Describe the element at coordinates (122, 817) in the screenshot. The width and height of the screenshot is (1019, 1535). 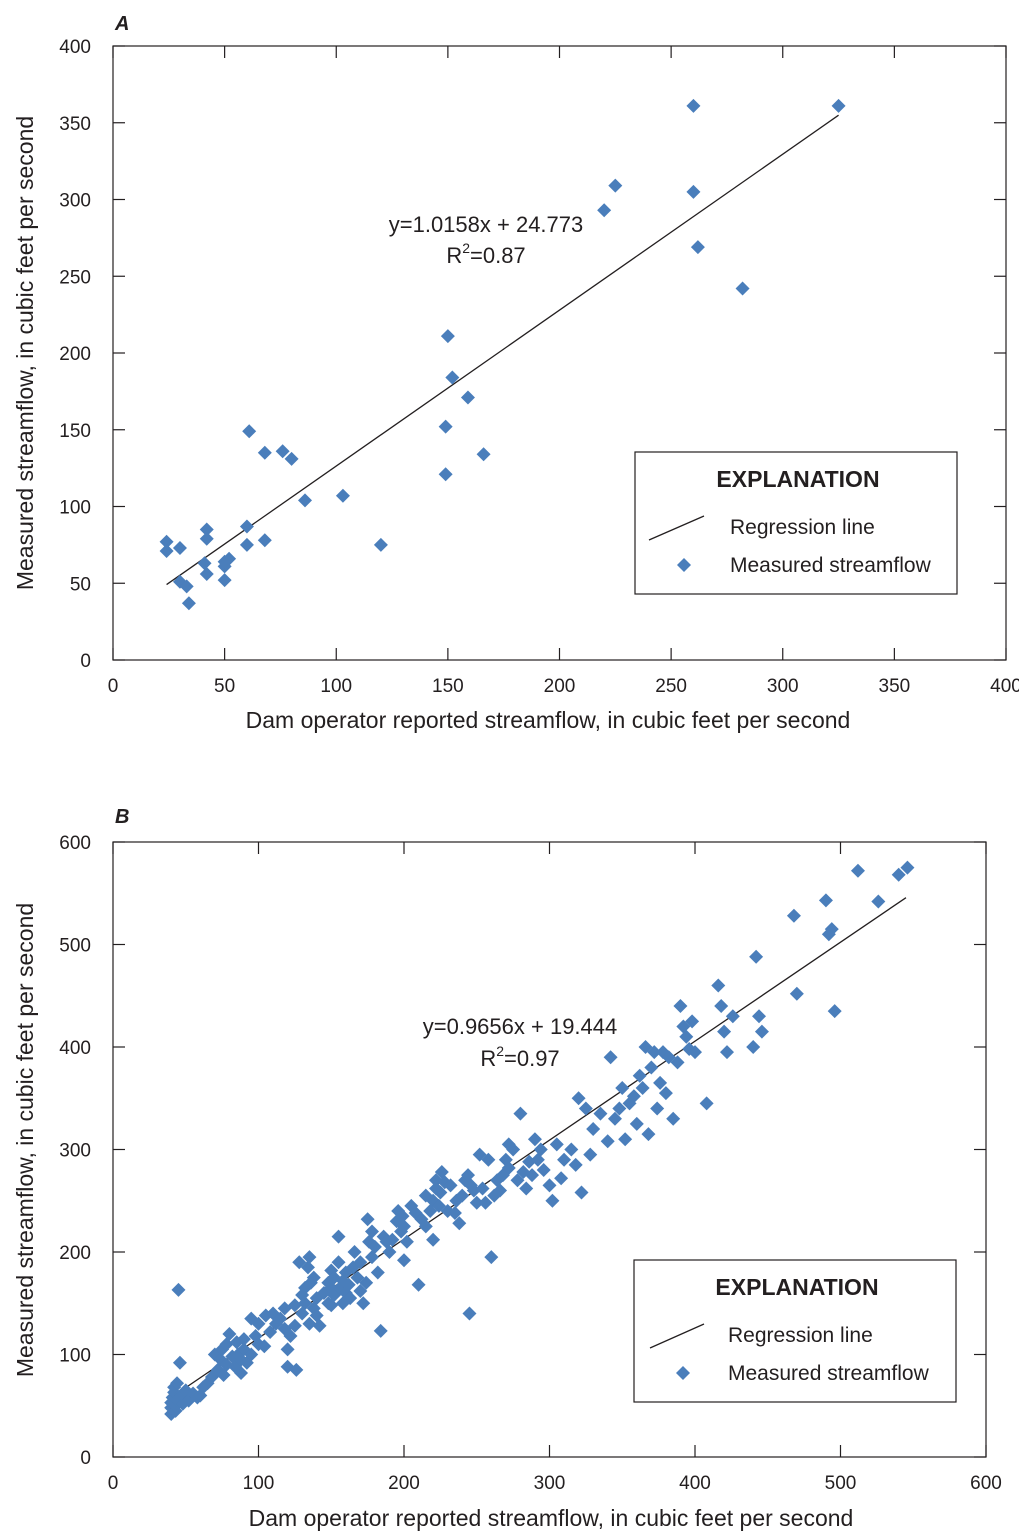
I see `panel-b-label: B` at that location.